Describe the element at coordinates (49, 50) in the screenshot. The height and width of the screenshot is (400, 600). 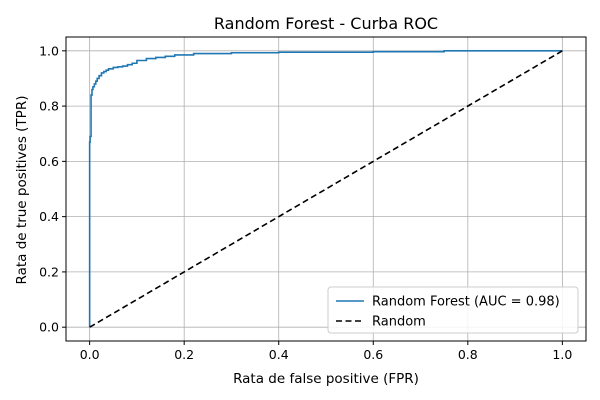
I see `y-tick-label: 1.0` at that location.